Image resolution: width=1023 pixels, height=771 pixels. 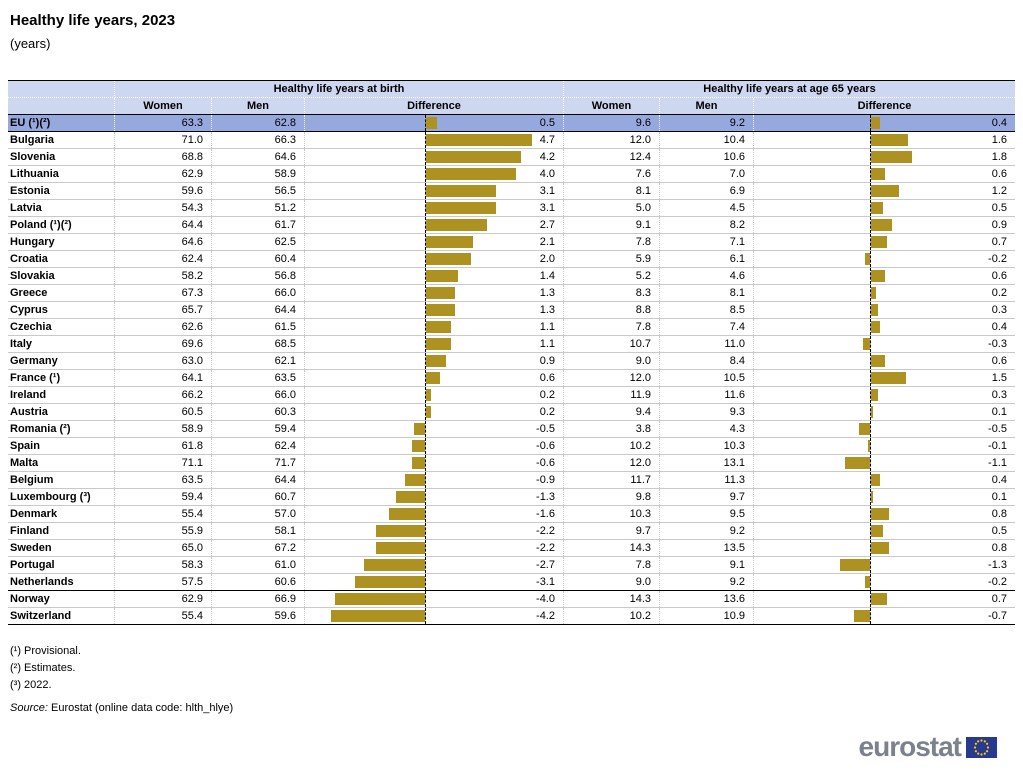 What do you see at coordinates (61, 123) in the screenshot?
I see `country-label: EU (¹)(²)` at bounding box center [61, 123].